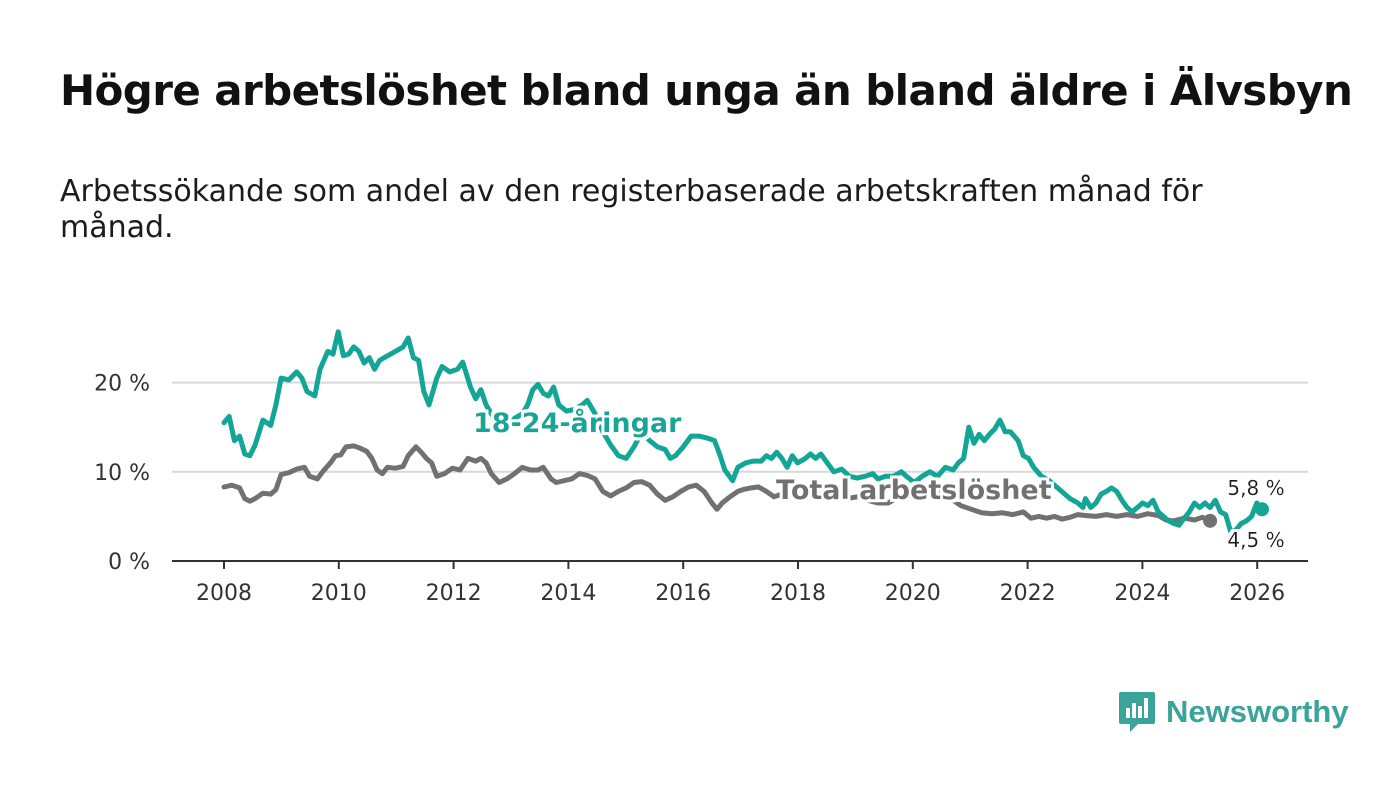 Image resolution: width=1400 pixels, height=794 pixels. I want to click on x-tick-label: 2020, so click(913, 593).